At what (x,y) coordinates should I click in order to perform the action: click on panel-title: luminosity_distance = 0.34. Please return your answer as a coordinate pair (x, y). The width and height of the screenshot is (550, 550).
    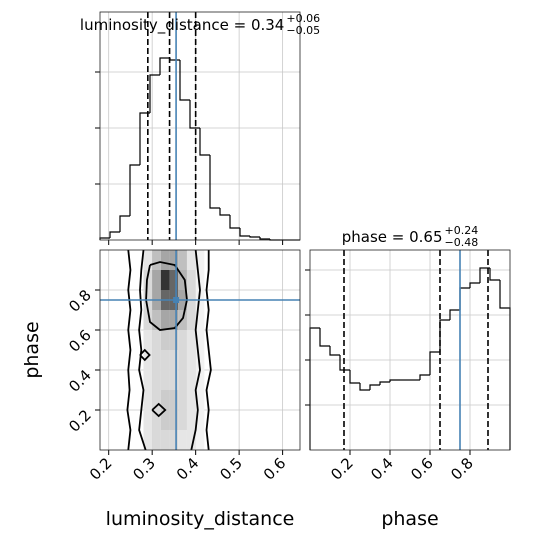
    Looking at the image, I should click on (182, 25).